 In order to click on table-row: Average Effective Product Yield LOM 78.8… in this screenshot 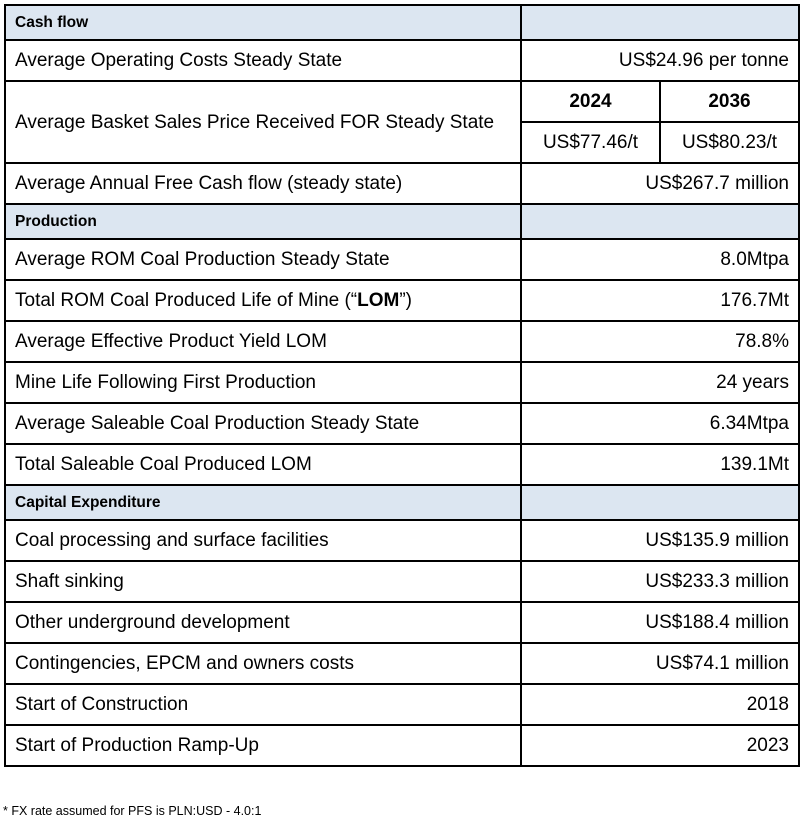, I will do `click(402, 341)`.